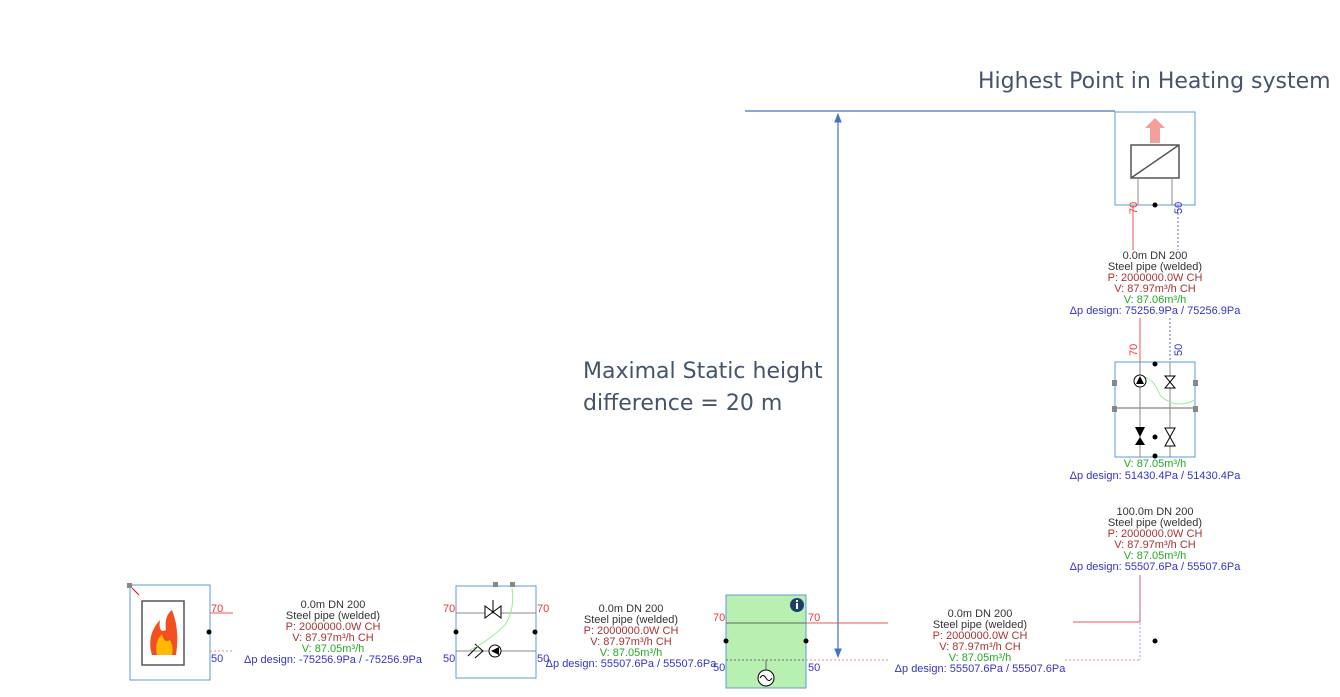  I want to click on pump-group, so click(1155, 410).